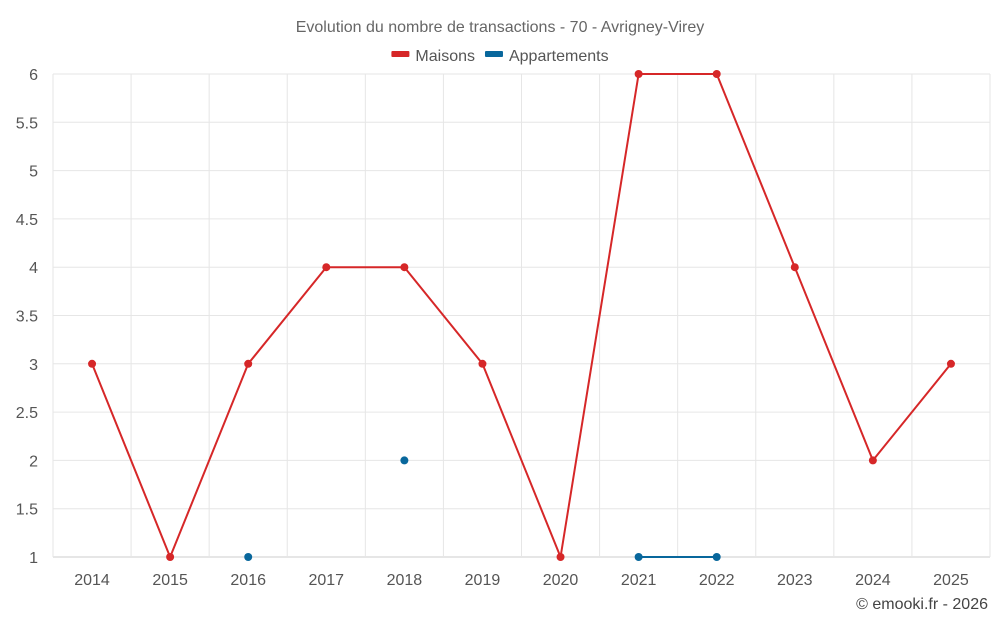  What do you see at coordinates (33, 558) in the screenshot?
I see `y-tick-label: 1` at bounding box center [33, 558].